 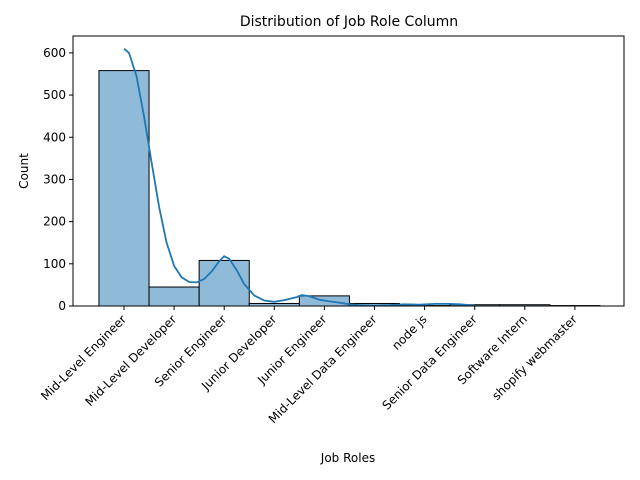 I want to click on y-tick-label: 100, so click(x=54, y=264).